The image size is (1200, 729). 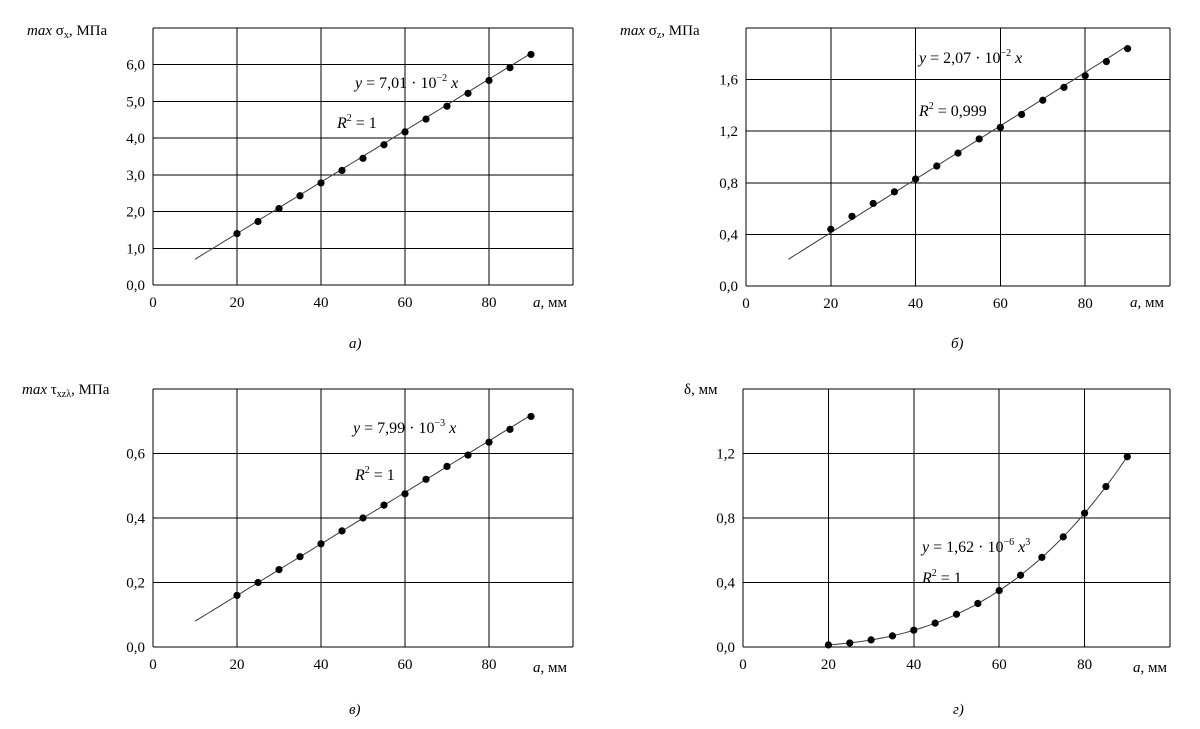 I want to click on equation-b: y = 2,07 · 10−2 x, so click(x=969, y=57).